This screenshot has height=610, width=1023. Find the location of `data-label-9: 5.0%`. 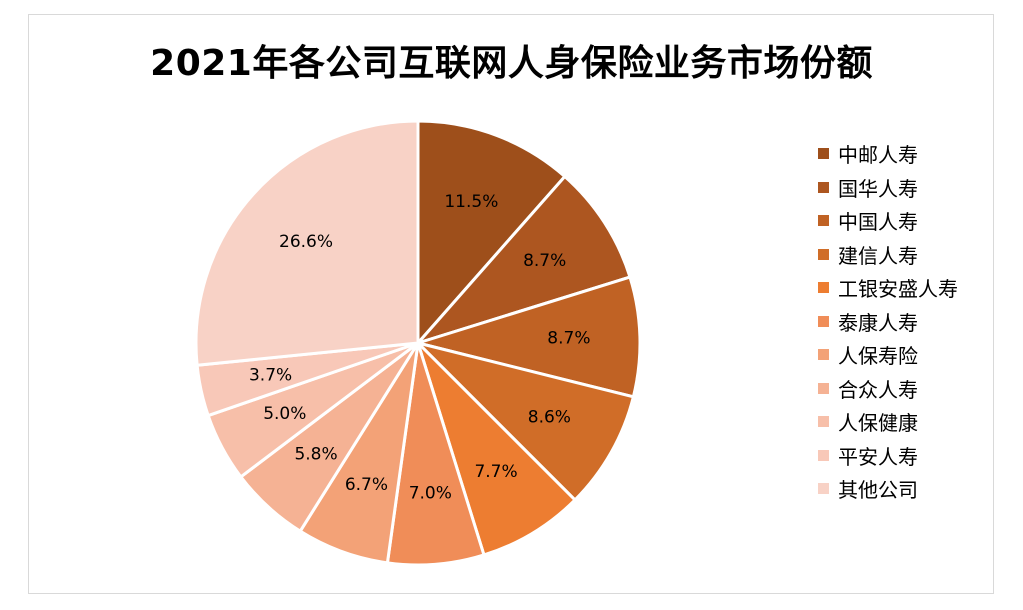

data-label-9: 5.0% is located at coordinates (284, 414).